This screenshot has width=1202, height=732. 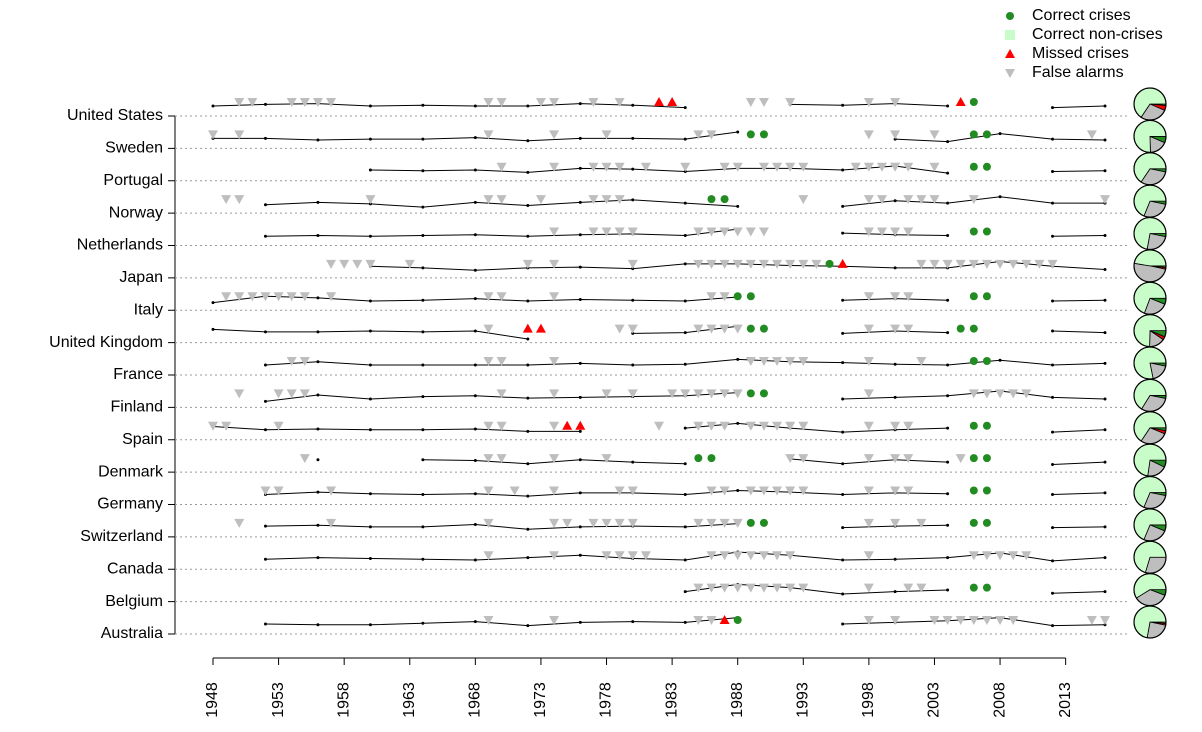 I want to click on pie-slice, so click(x=1150, y=258).